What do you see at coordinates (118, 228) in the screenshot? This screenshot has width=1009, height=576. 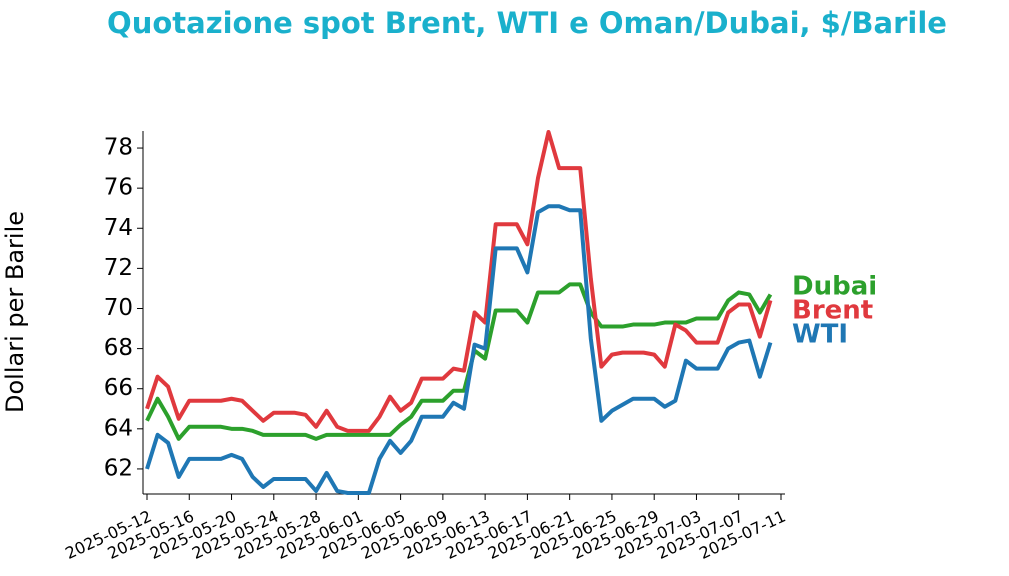 I see `y-tick-label: 74` at bounding box center [118, 228].